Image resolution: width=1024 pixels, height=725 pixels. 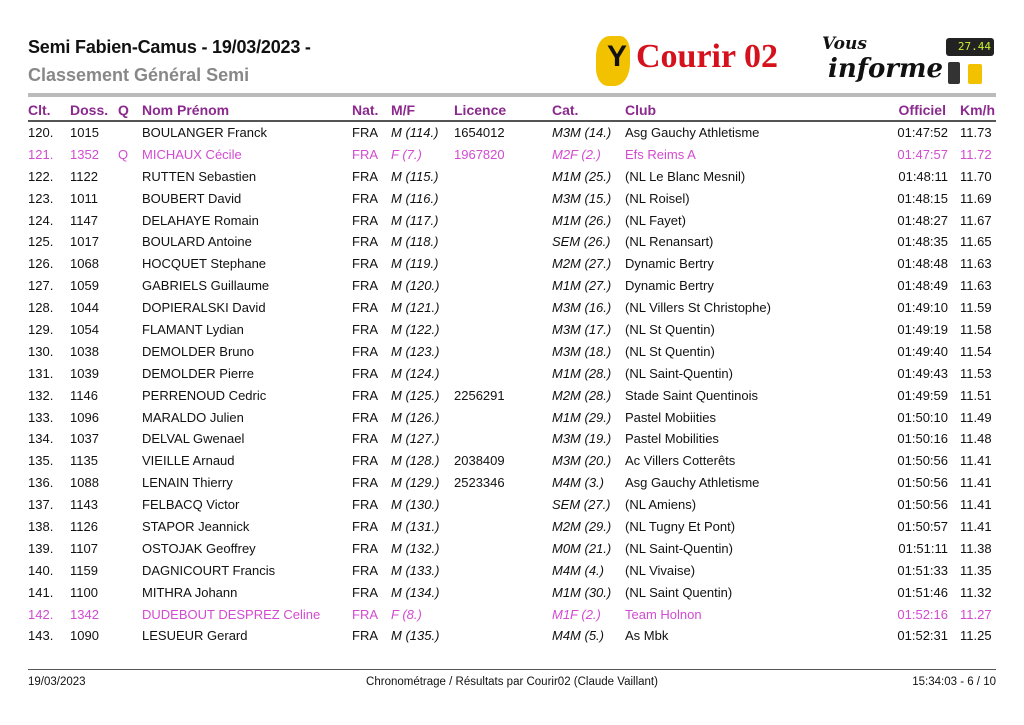 I want to click on page-title: Semi Fabien-Camus - 19/03/2023 -, so click(x=169, y=47).